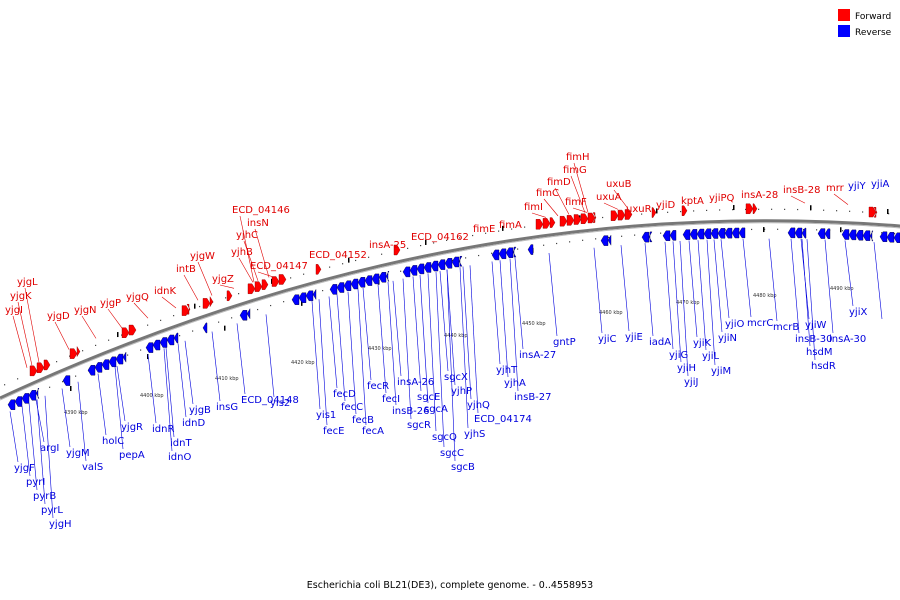 The image size is (900, 600). What do you see at coordinates (759, 195) in the screenshot?
I see `gene-label-fwd: insA-28` at bounding box center [759, 195].